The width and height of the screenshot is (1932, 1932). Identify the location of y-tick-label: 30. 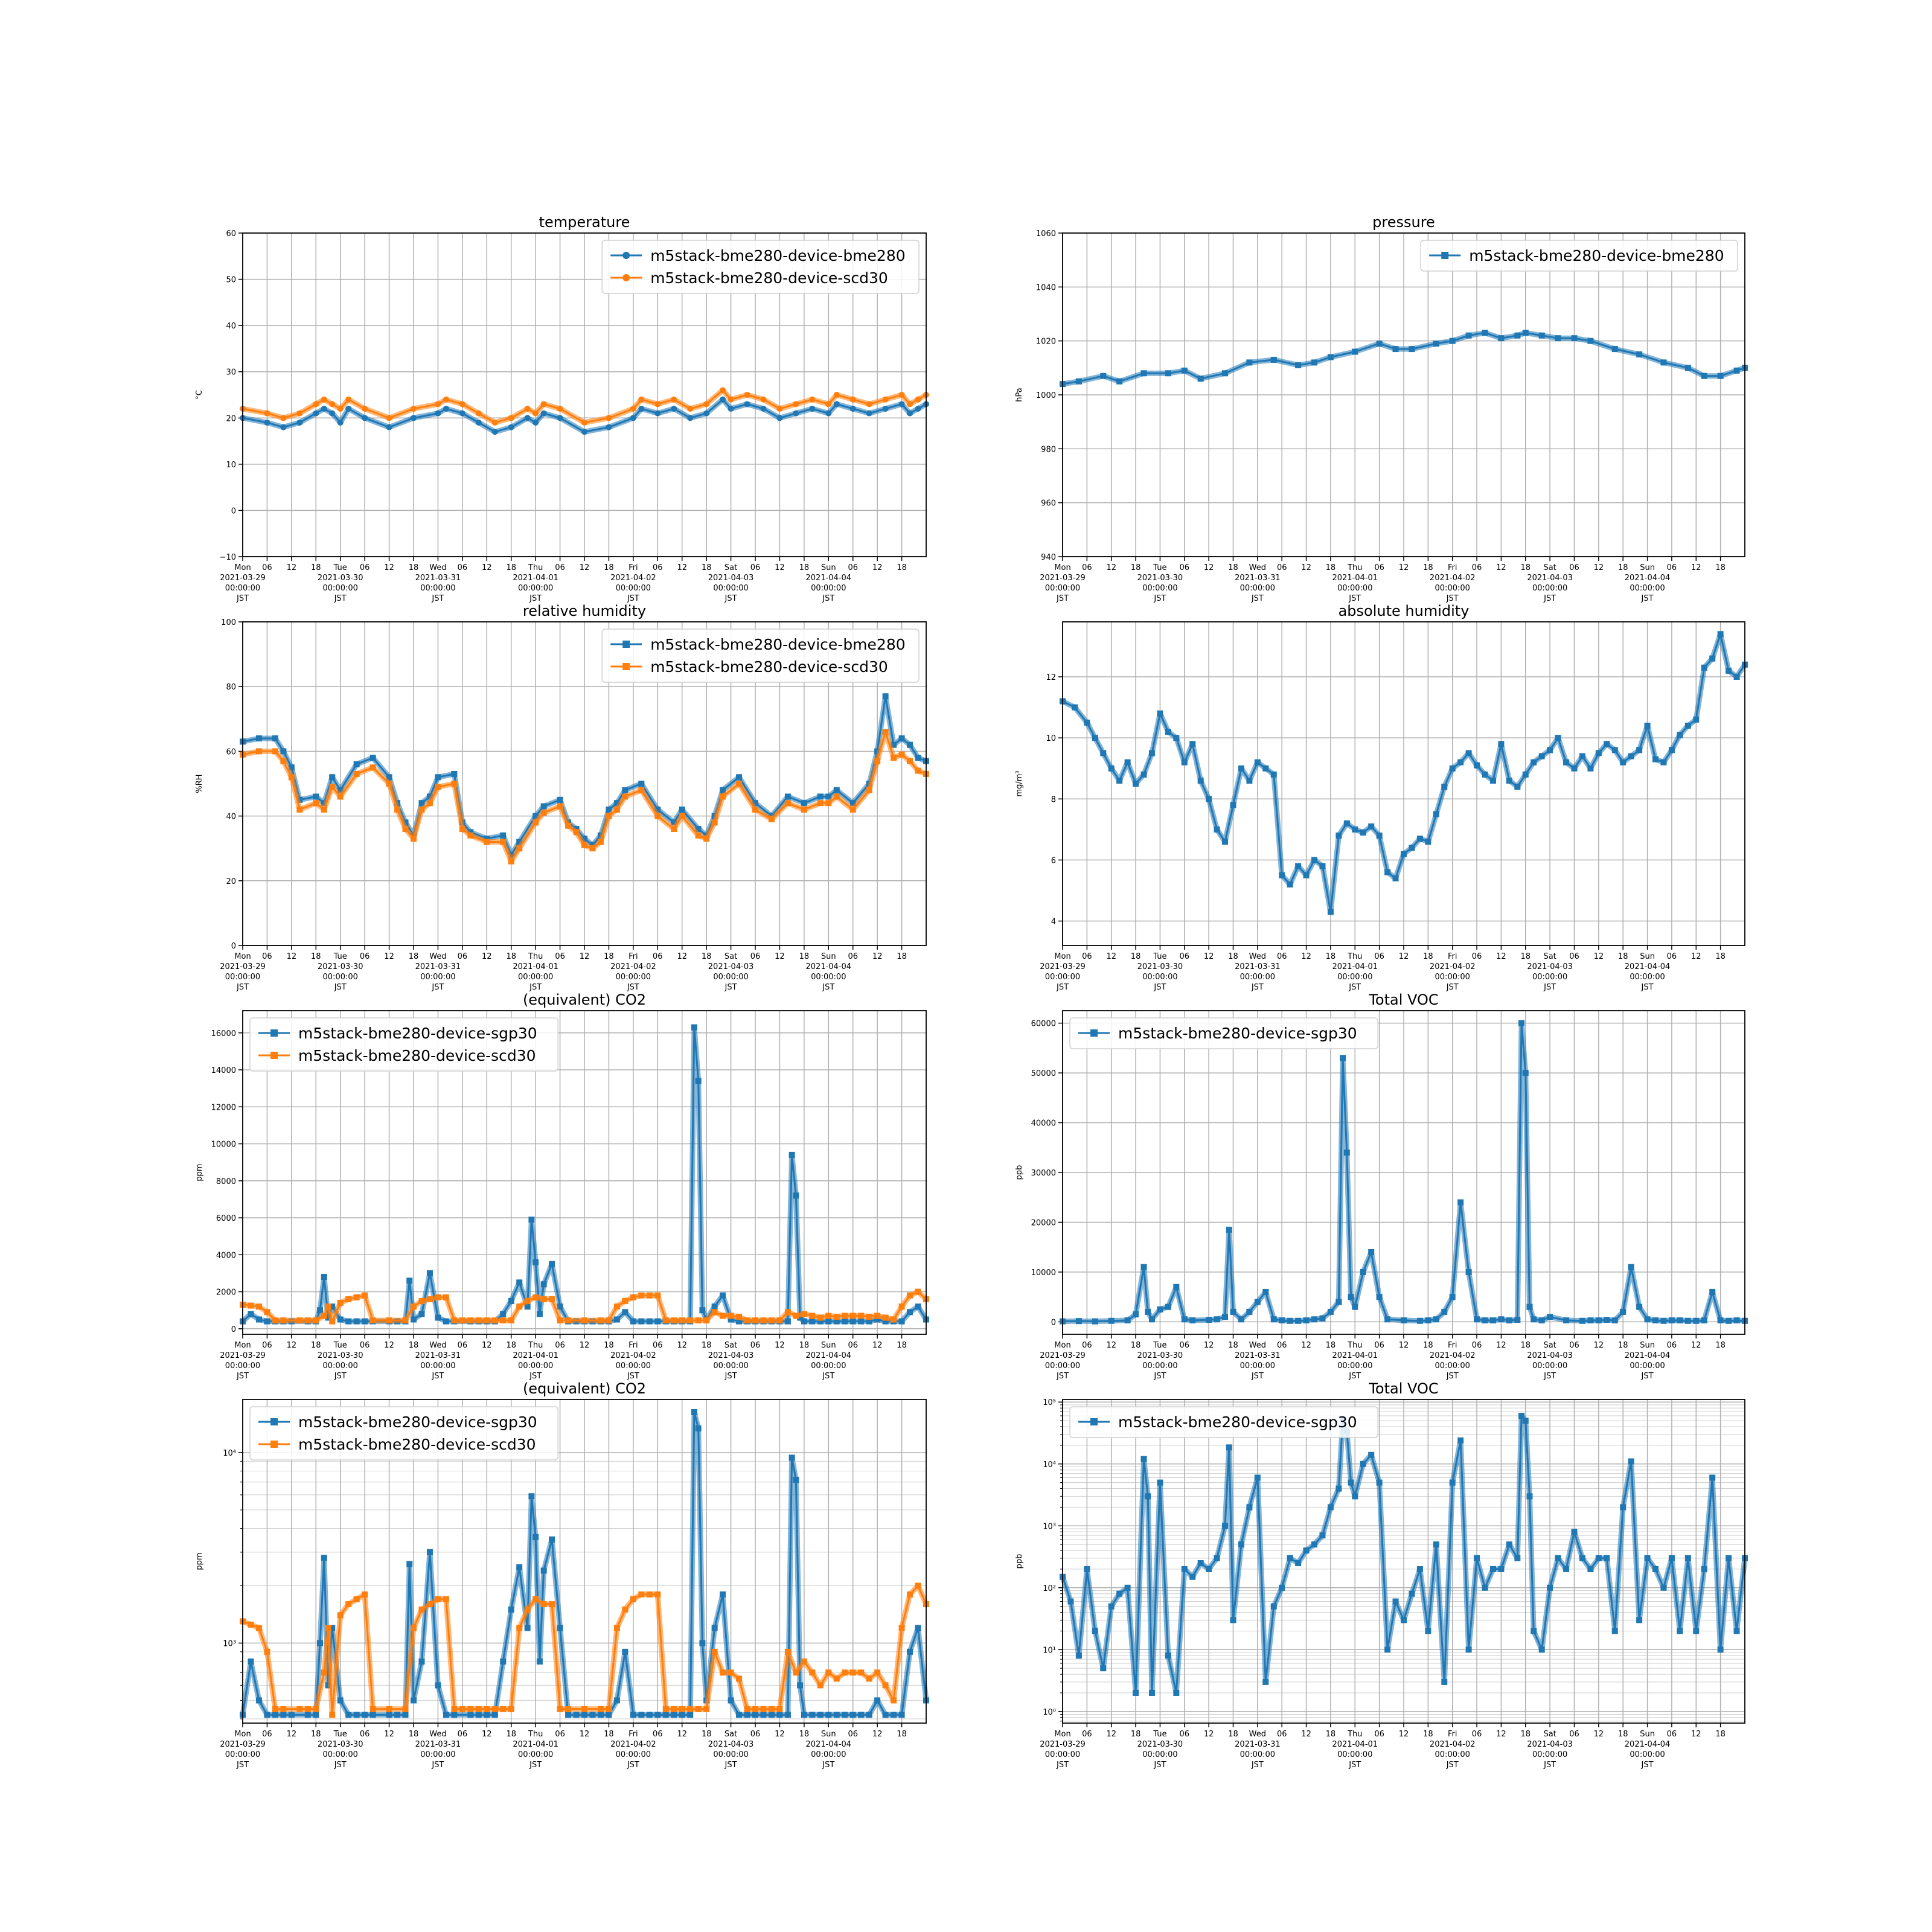
(231, 373).